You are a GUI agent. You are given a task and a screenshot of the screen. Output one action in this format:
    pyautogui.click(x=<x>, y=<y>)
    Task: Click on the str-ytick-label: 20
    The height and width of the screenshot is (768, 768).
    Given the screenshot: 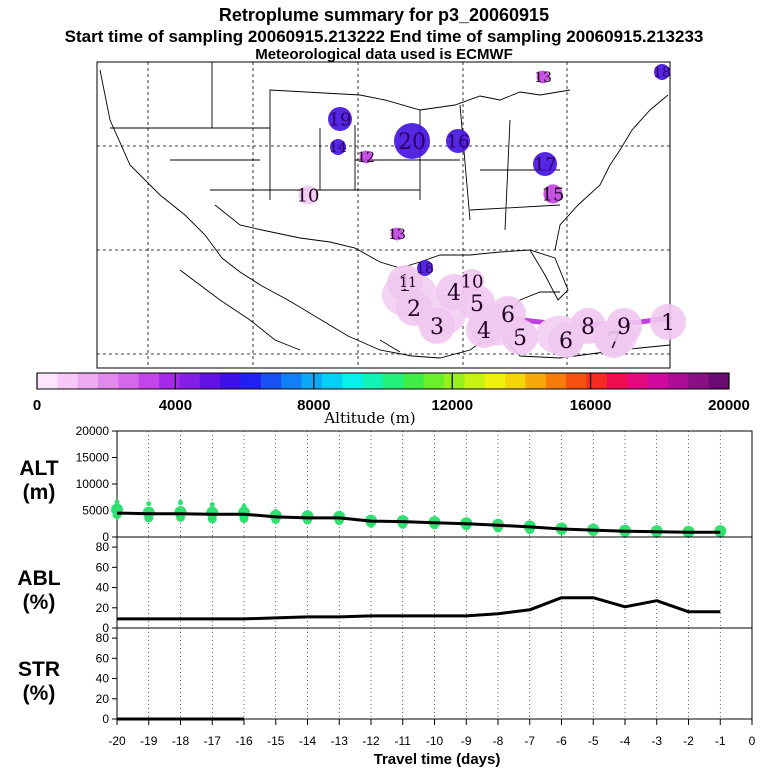 What is the action you would take?
    pyautogui.click(x=103, y=699)
    